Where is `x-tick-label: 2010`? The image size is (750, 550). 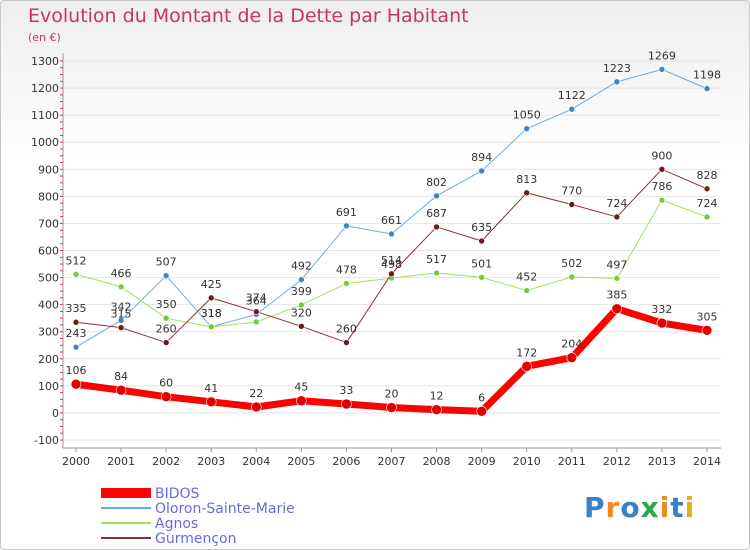
x-tick-label: 2010 is located at coordinates (527, 461).